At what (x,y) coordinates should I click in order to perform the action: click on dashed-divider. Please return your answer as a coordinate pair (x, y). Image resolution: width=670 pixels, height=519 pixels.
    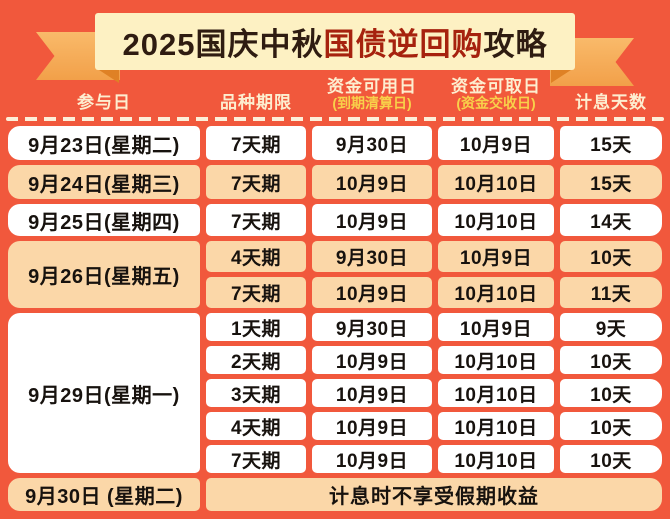
    Looking at the image, I should click on (335, 119).